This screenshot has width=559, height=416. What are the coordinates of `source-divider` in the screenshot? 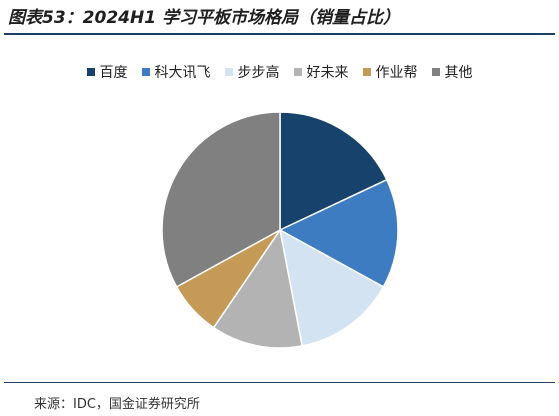 It's located at (279, 382).